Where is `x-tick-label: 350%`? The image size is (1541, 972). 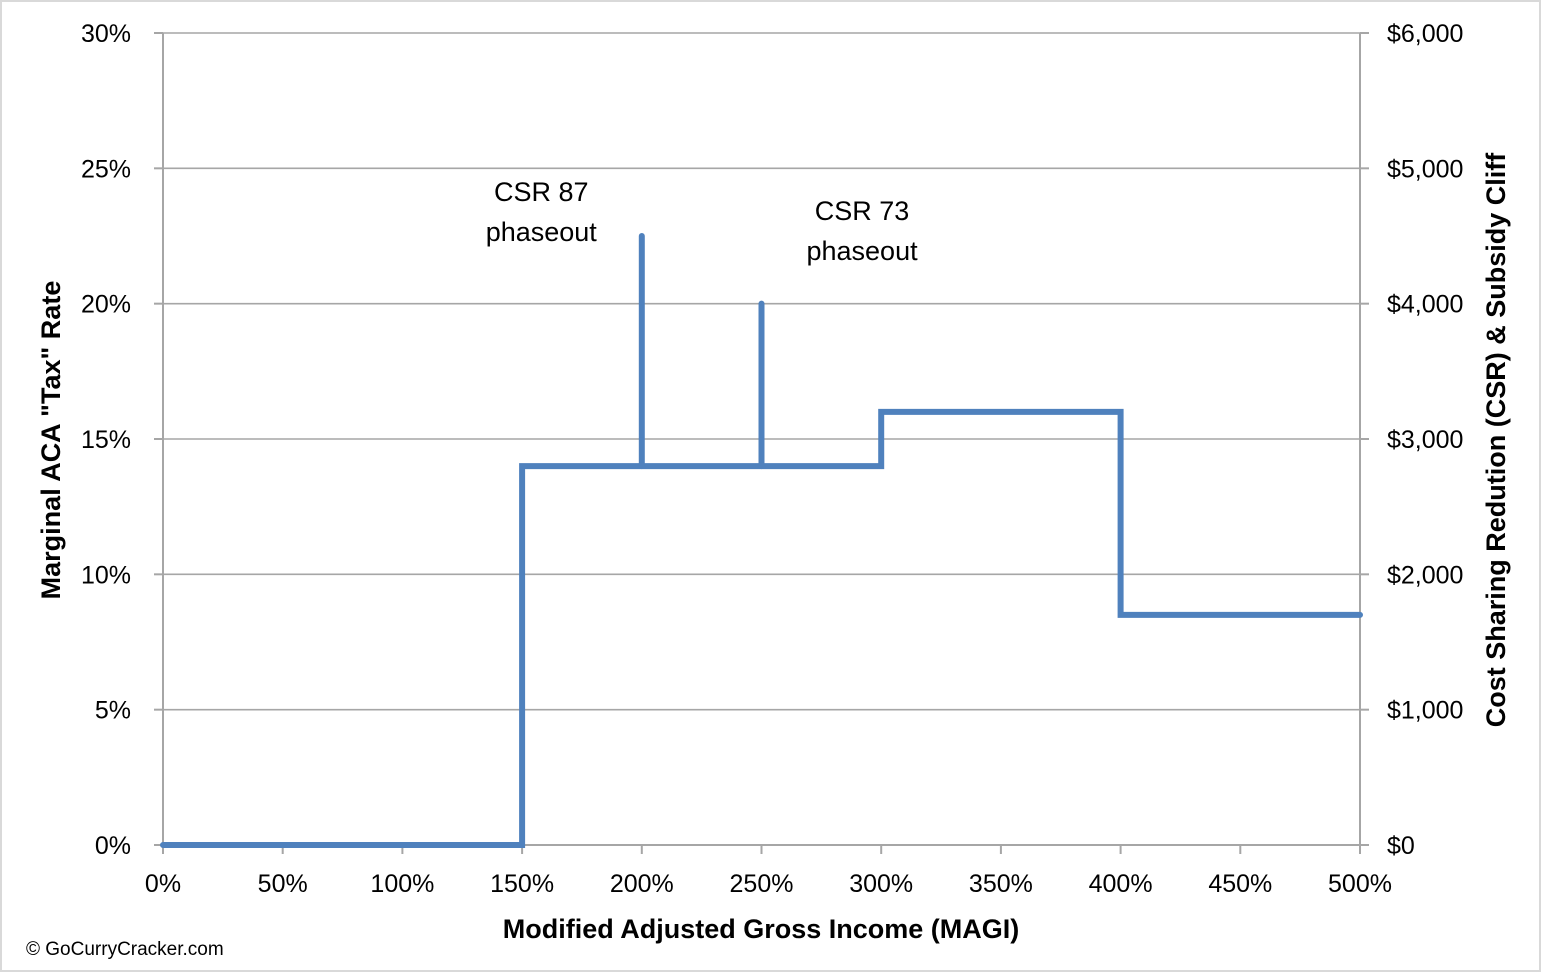
x-tick-label: 350% is located at coordinates (1001, 884).